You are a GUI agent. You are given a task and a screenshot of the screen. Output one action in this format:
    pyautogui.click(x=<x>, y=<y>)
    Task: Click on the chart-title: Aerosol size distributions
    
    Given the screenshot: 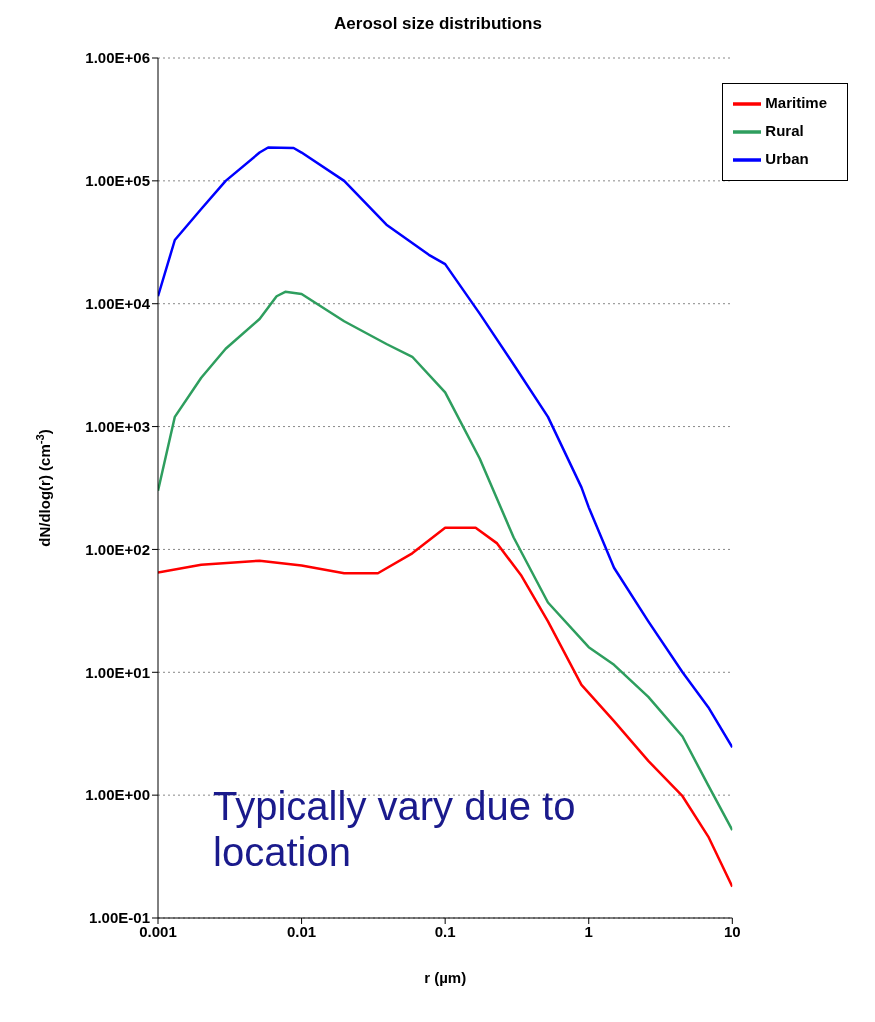 What is the action you would take?
    pyautogui.click(x=438, y=24)
    